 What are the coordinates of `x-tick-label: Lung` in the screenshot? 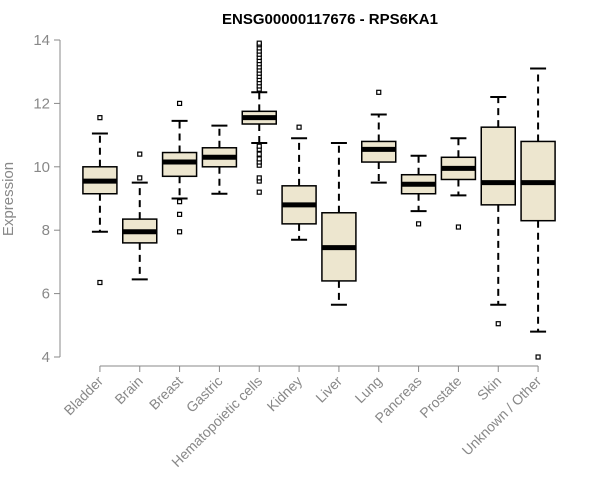 It's located at (368, 389).